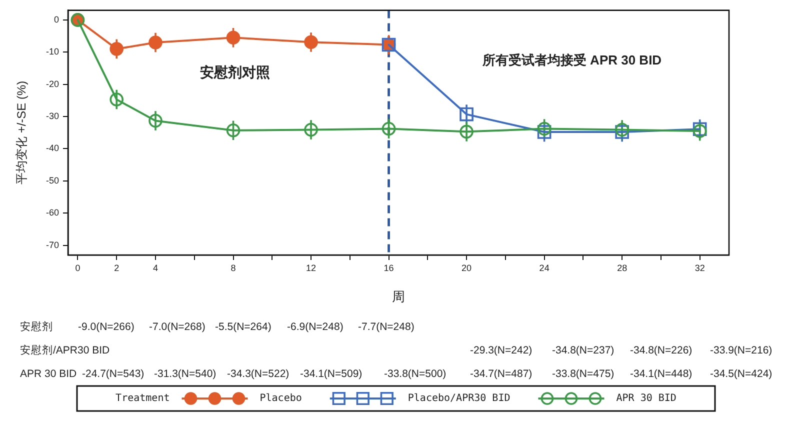 This screenshot has height=424, width=799. I want to click on legend-label: Placebo/APR30 BID, so click(459, 398).